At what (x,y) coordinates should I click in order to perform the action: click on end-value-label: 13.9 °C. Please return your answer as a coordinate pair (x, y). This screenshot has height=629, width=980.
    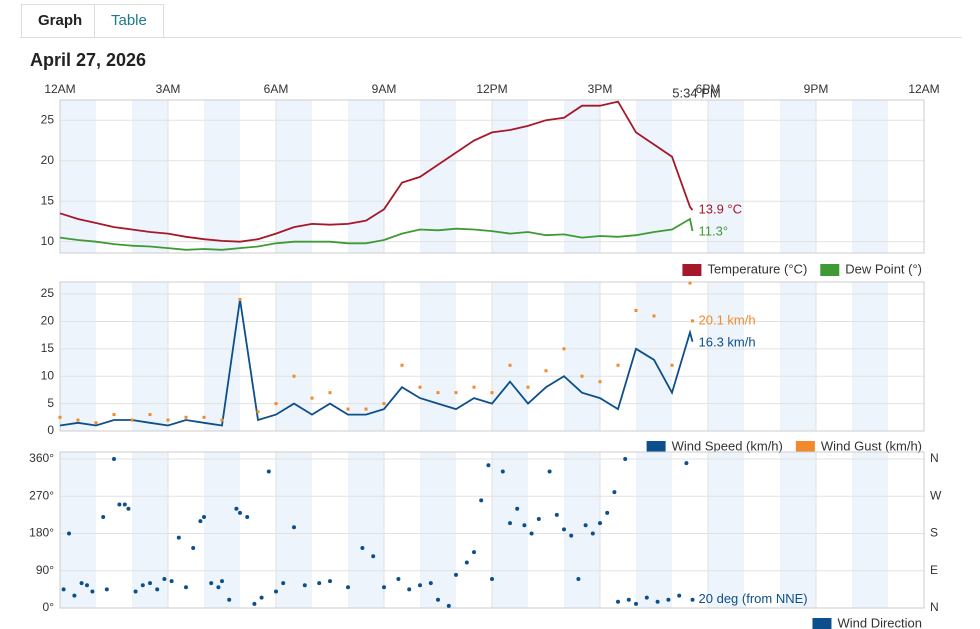
    Looking at the image, I should click on (721, 209).